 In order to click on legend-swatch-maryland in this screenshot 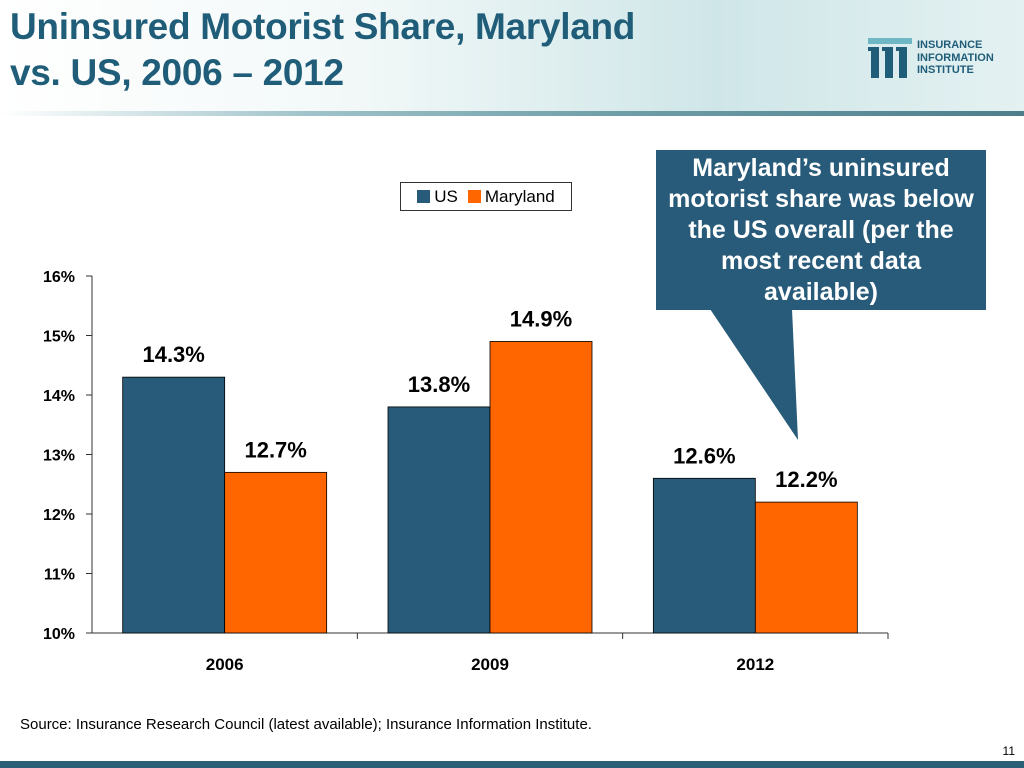, I will do `click(474, 196)`.